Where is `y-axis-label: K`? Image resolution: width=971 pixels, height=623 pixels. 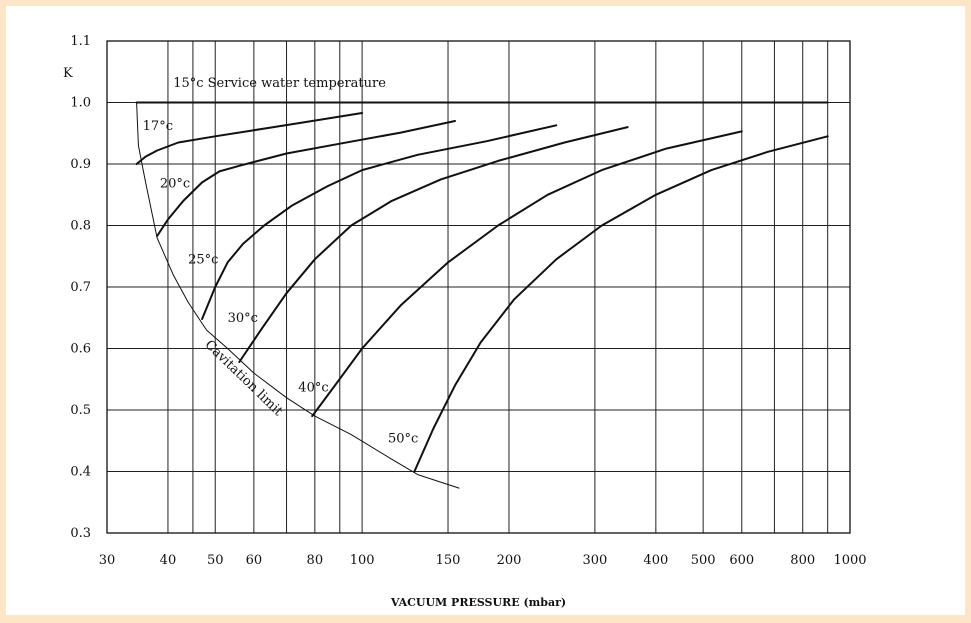 y-axis-label: K is located at coordinates (68, 73).